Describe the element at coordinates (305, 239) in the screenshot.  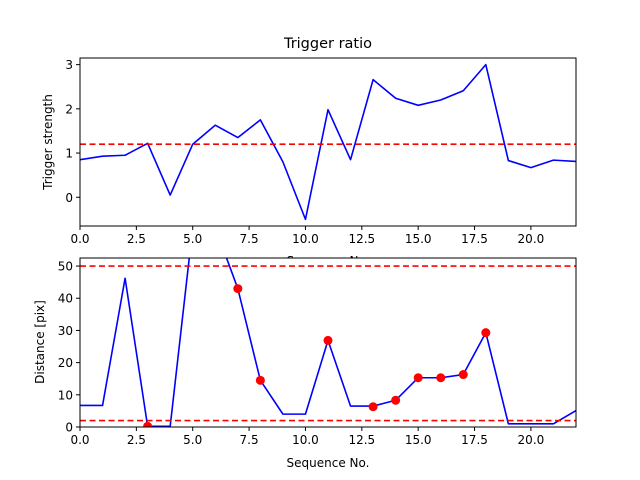
I see `top-x-tick-label: 10.0` at that location.